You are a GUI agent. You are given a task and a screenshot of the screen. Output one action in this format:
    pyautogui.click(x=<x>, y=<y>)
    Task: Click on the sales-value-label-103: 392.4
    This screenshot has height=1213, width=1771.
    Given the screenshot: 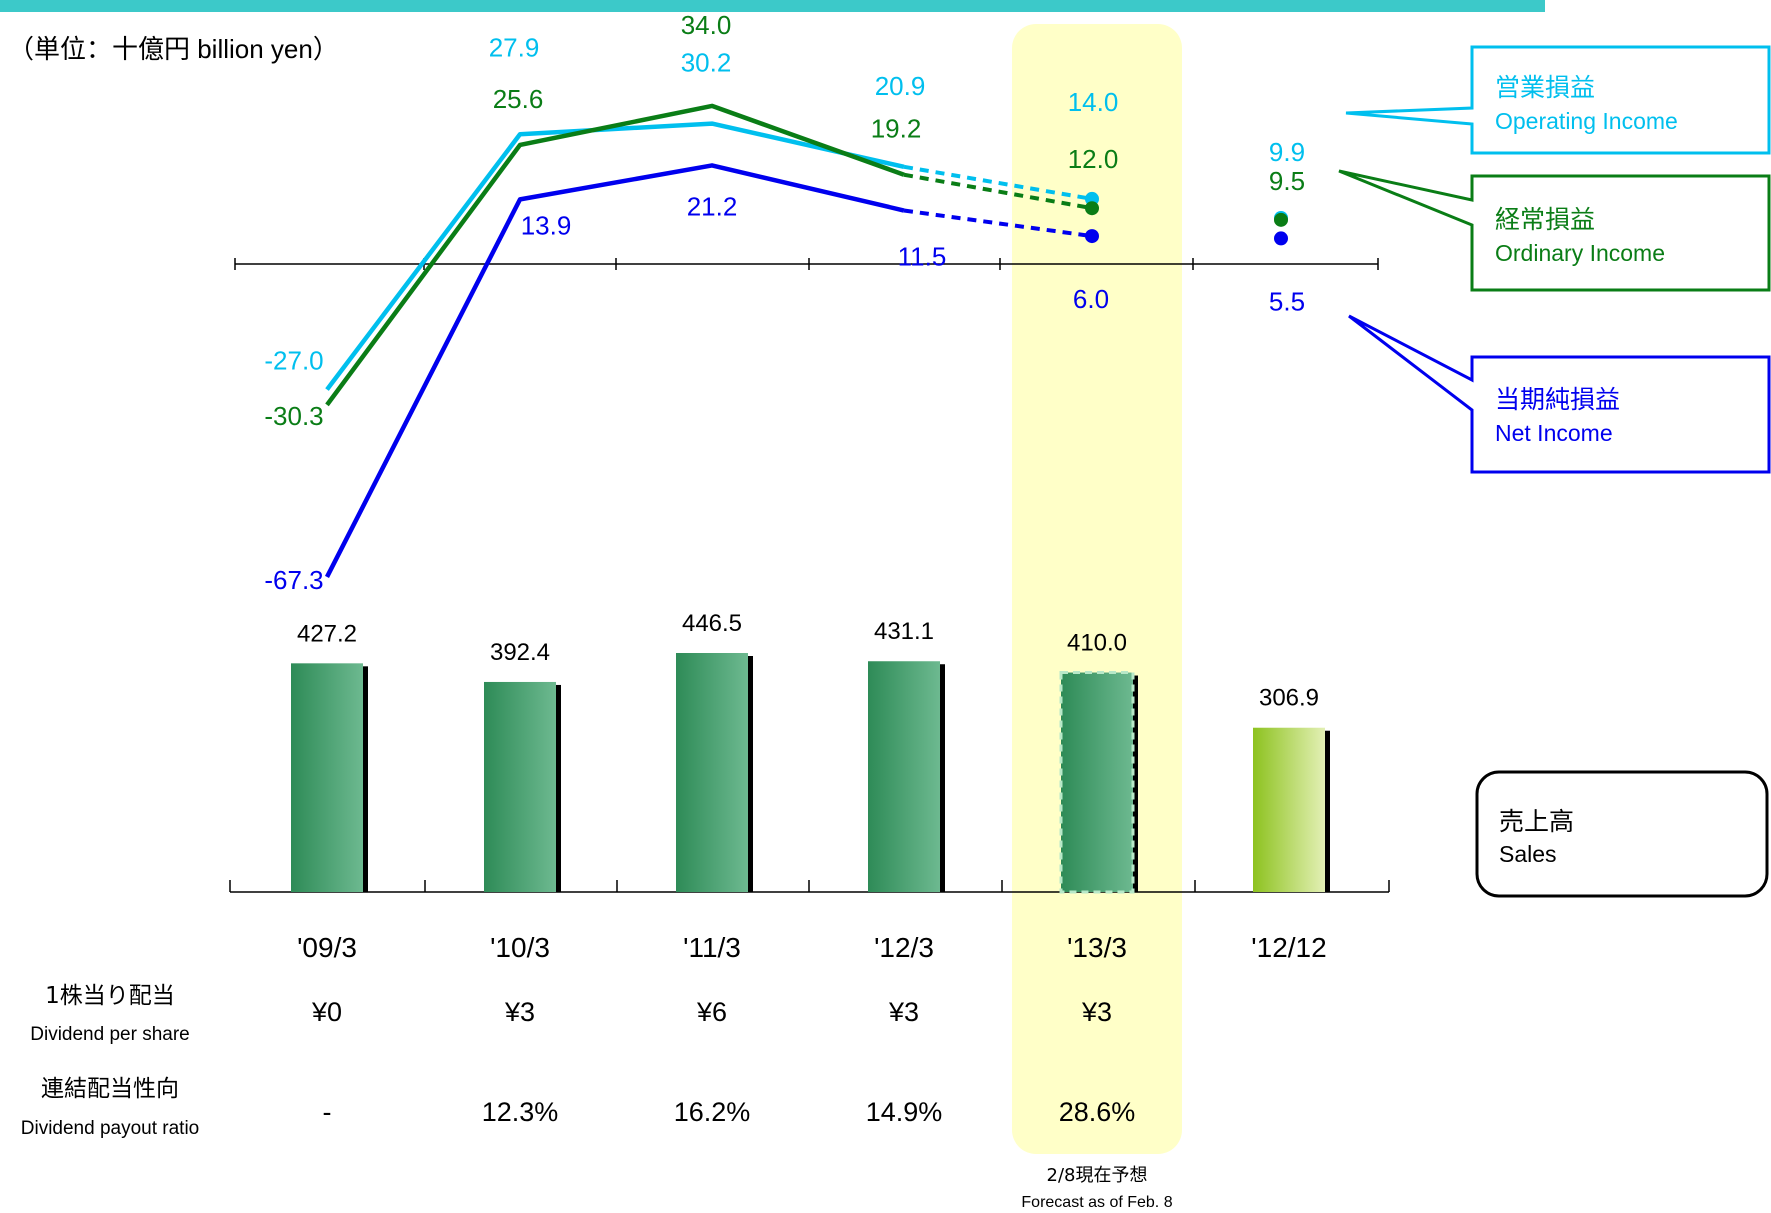 What is the action you would take?
    pyautogui.click(x=520, y=652)
    